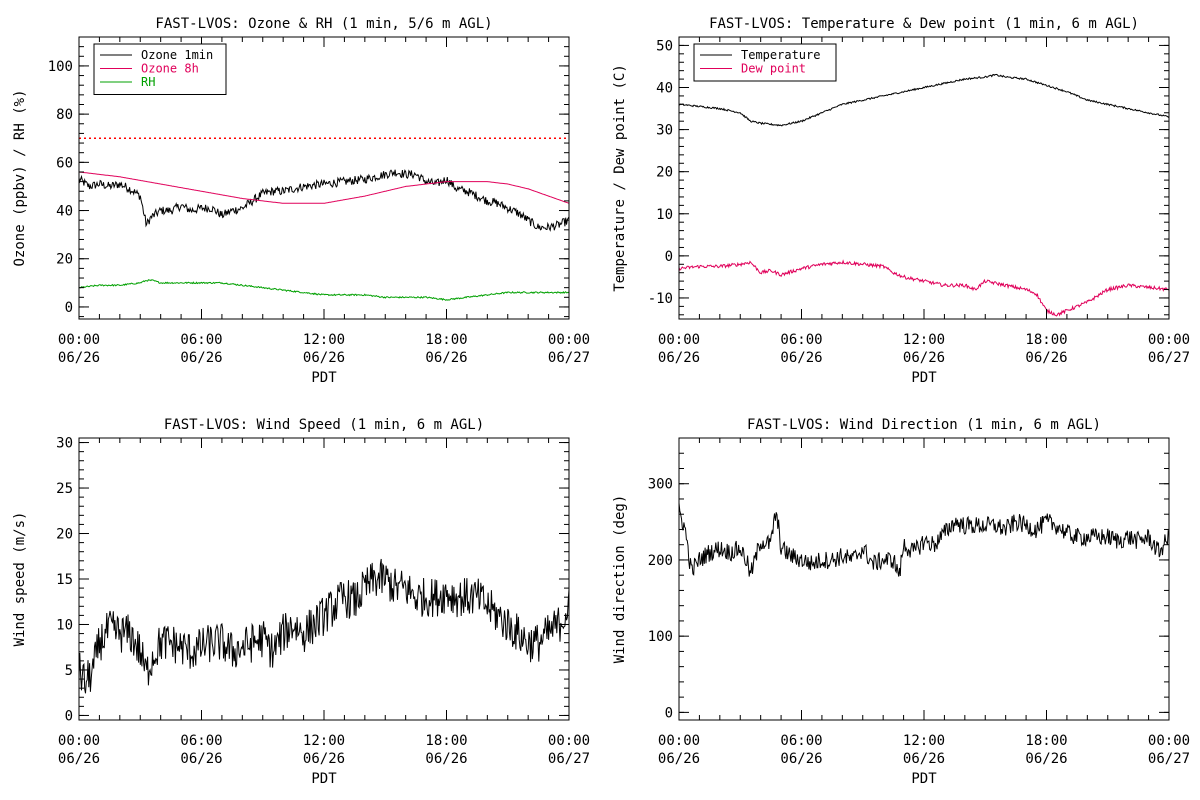 The image size is (1200, 800). What do you see at coordinates (620, 579) in the screenshot?
I see `y-axis-label: Wind direction (deg)` at bounding box center [620, 579].